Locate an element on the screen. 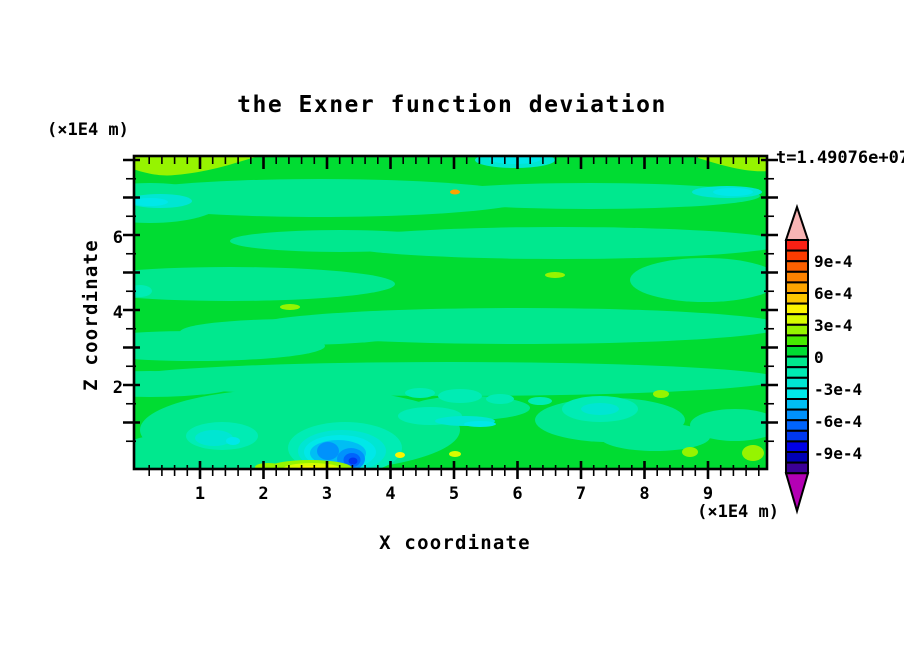  y-tick-label: 2 is located at coordinates (118, 388).